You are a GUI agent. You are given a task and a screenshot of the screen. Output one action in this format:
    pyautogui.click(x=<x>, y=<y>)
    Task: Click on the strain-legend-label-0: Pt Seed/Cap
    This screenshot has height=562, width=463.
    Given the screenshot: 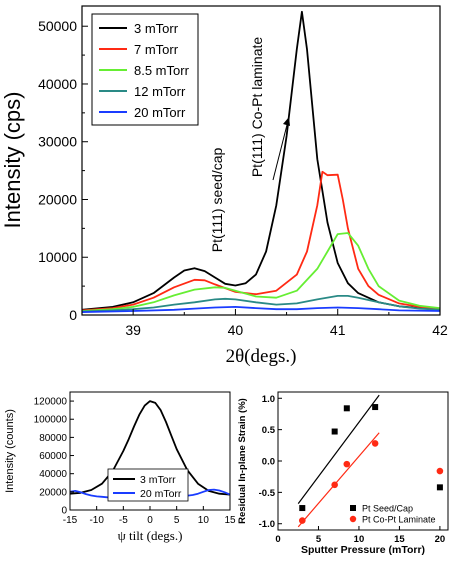 What is the action you would take?
    pyautogui.click(x=387, y=509)
    